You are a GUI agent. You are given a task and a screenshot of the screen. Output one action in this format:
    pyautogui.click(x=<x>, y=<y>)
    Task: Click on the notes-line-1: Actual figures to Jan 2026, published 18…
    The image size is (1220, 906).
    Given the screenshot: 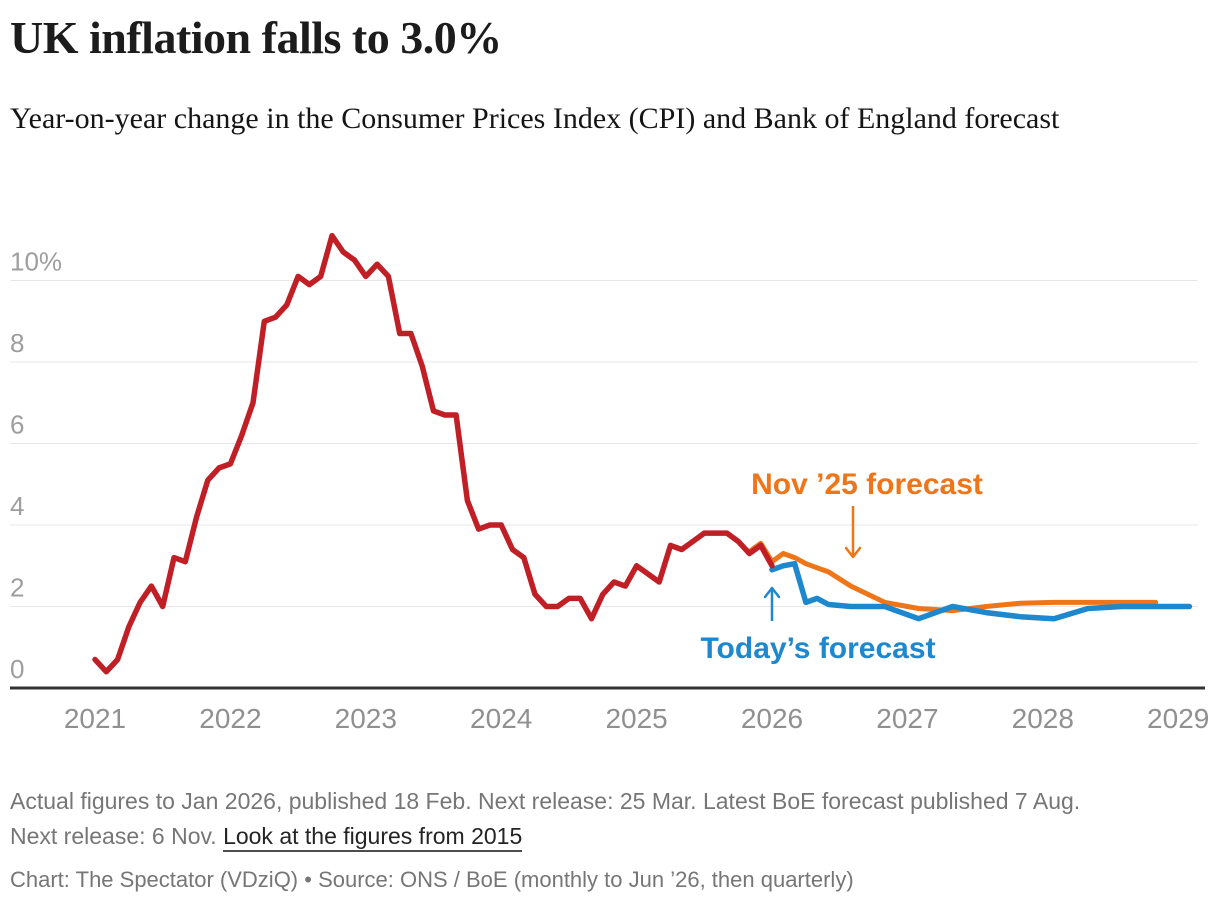 What is the action you would take?
    pyautogui.click(x=545, y=801)
    